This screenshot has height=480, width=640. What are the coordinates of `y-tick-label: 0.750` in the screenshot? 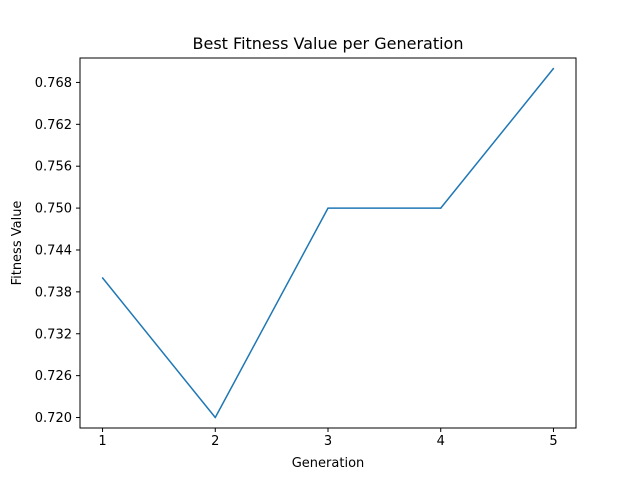 It's located at (53, 209).